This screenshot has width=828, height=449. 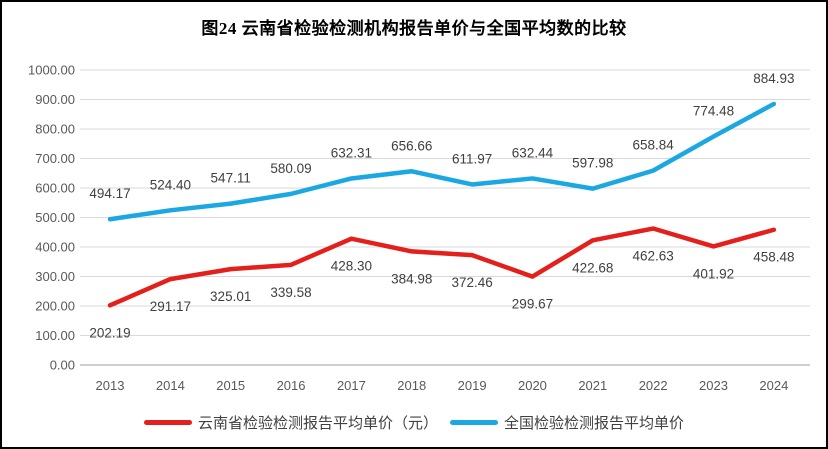 What do you see at coordinates (167, 422) in the screenshot?
I see `legend-swatch-yunnan` at bounding box center [167, 422].